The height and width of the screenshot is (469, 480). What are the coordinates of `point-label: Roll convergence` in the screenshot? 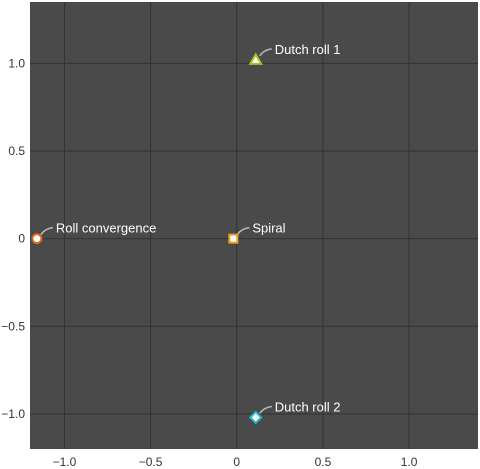 It's located at (106, 228).